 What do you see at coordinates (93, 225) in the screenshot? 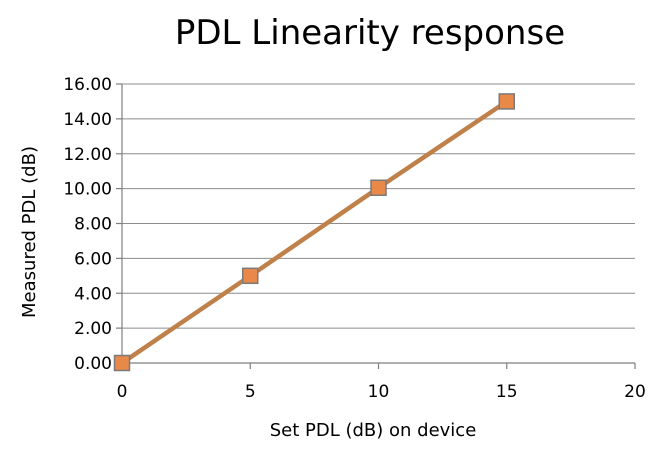
I see `y-tick-label-4: 8.00` at bounding box center [93, 225].